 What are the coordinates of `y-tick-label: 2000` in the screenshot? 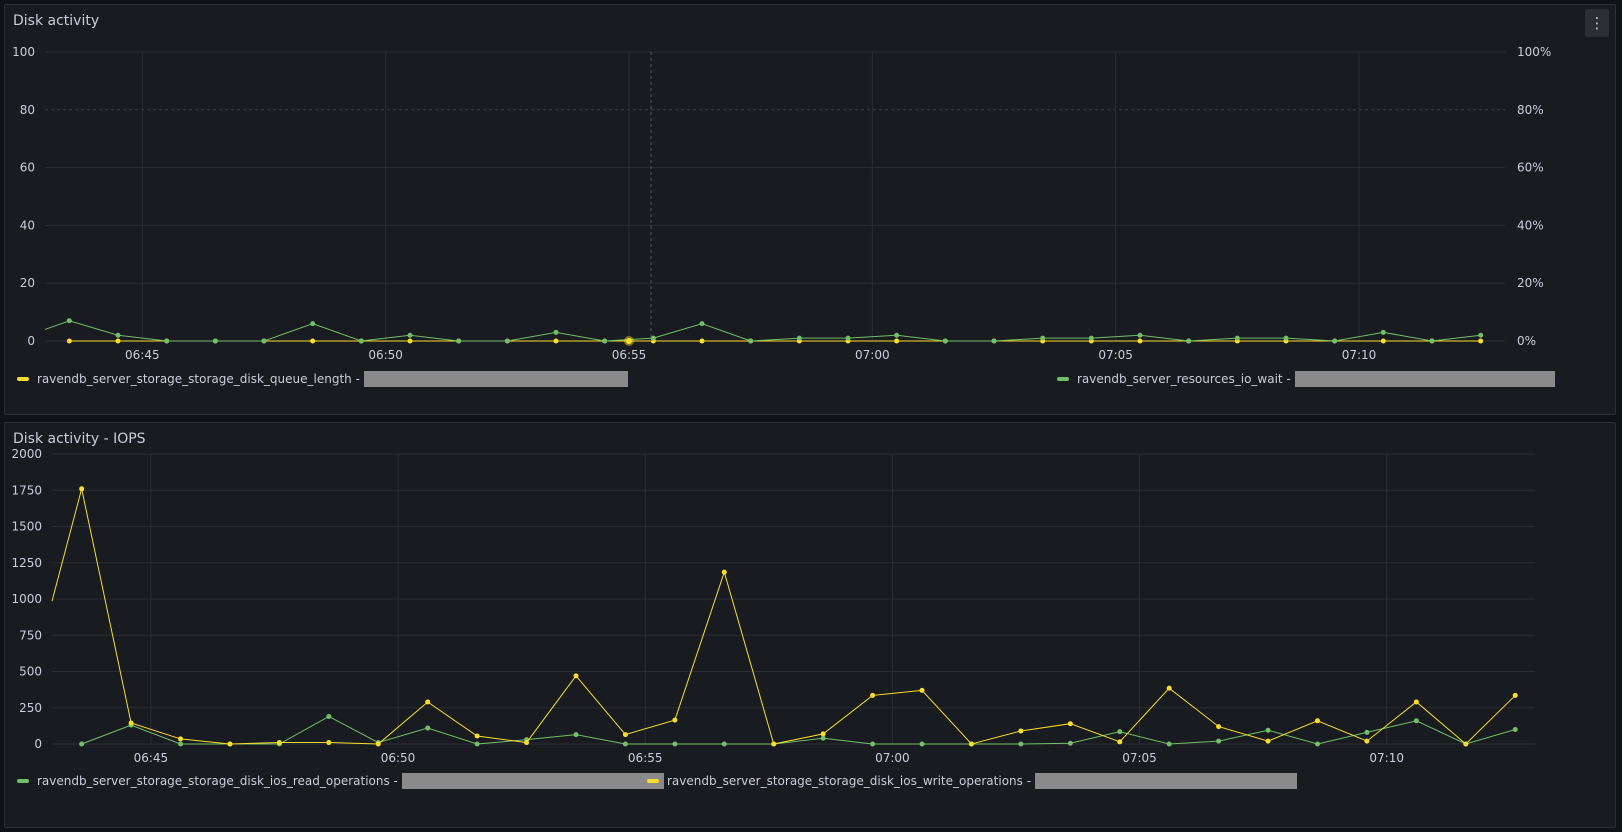 It's located at (26, 454).